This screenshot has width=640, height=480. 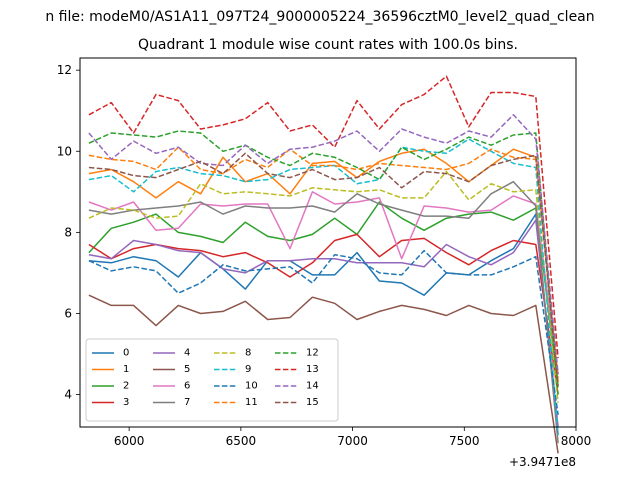 I want to click on legend-label-4: 4, so click(x=187, y=353).